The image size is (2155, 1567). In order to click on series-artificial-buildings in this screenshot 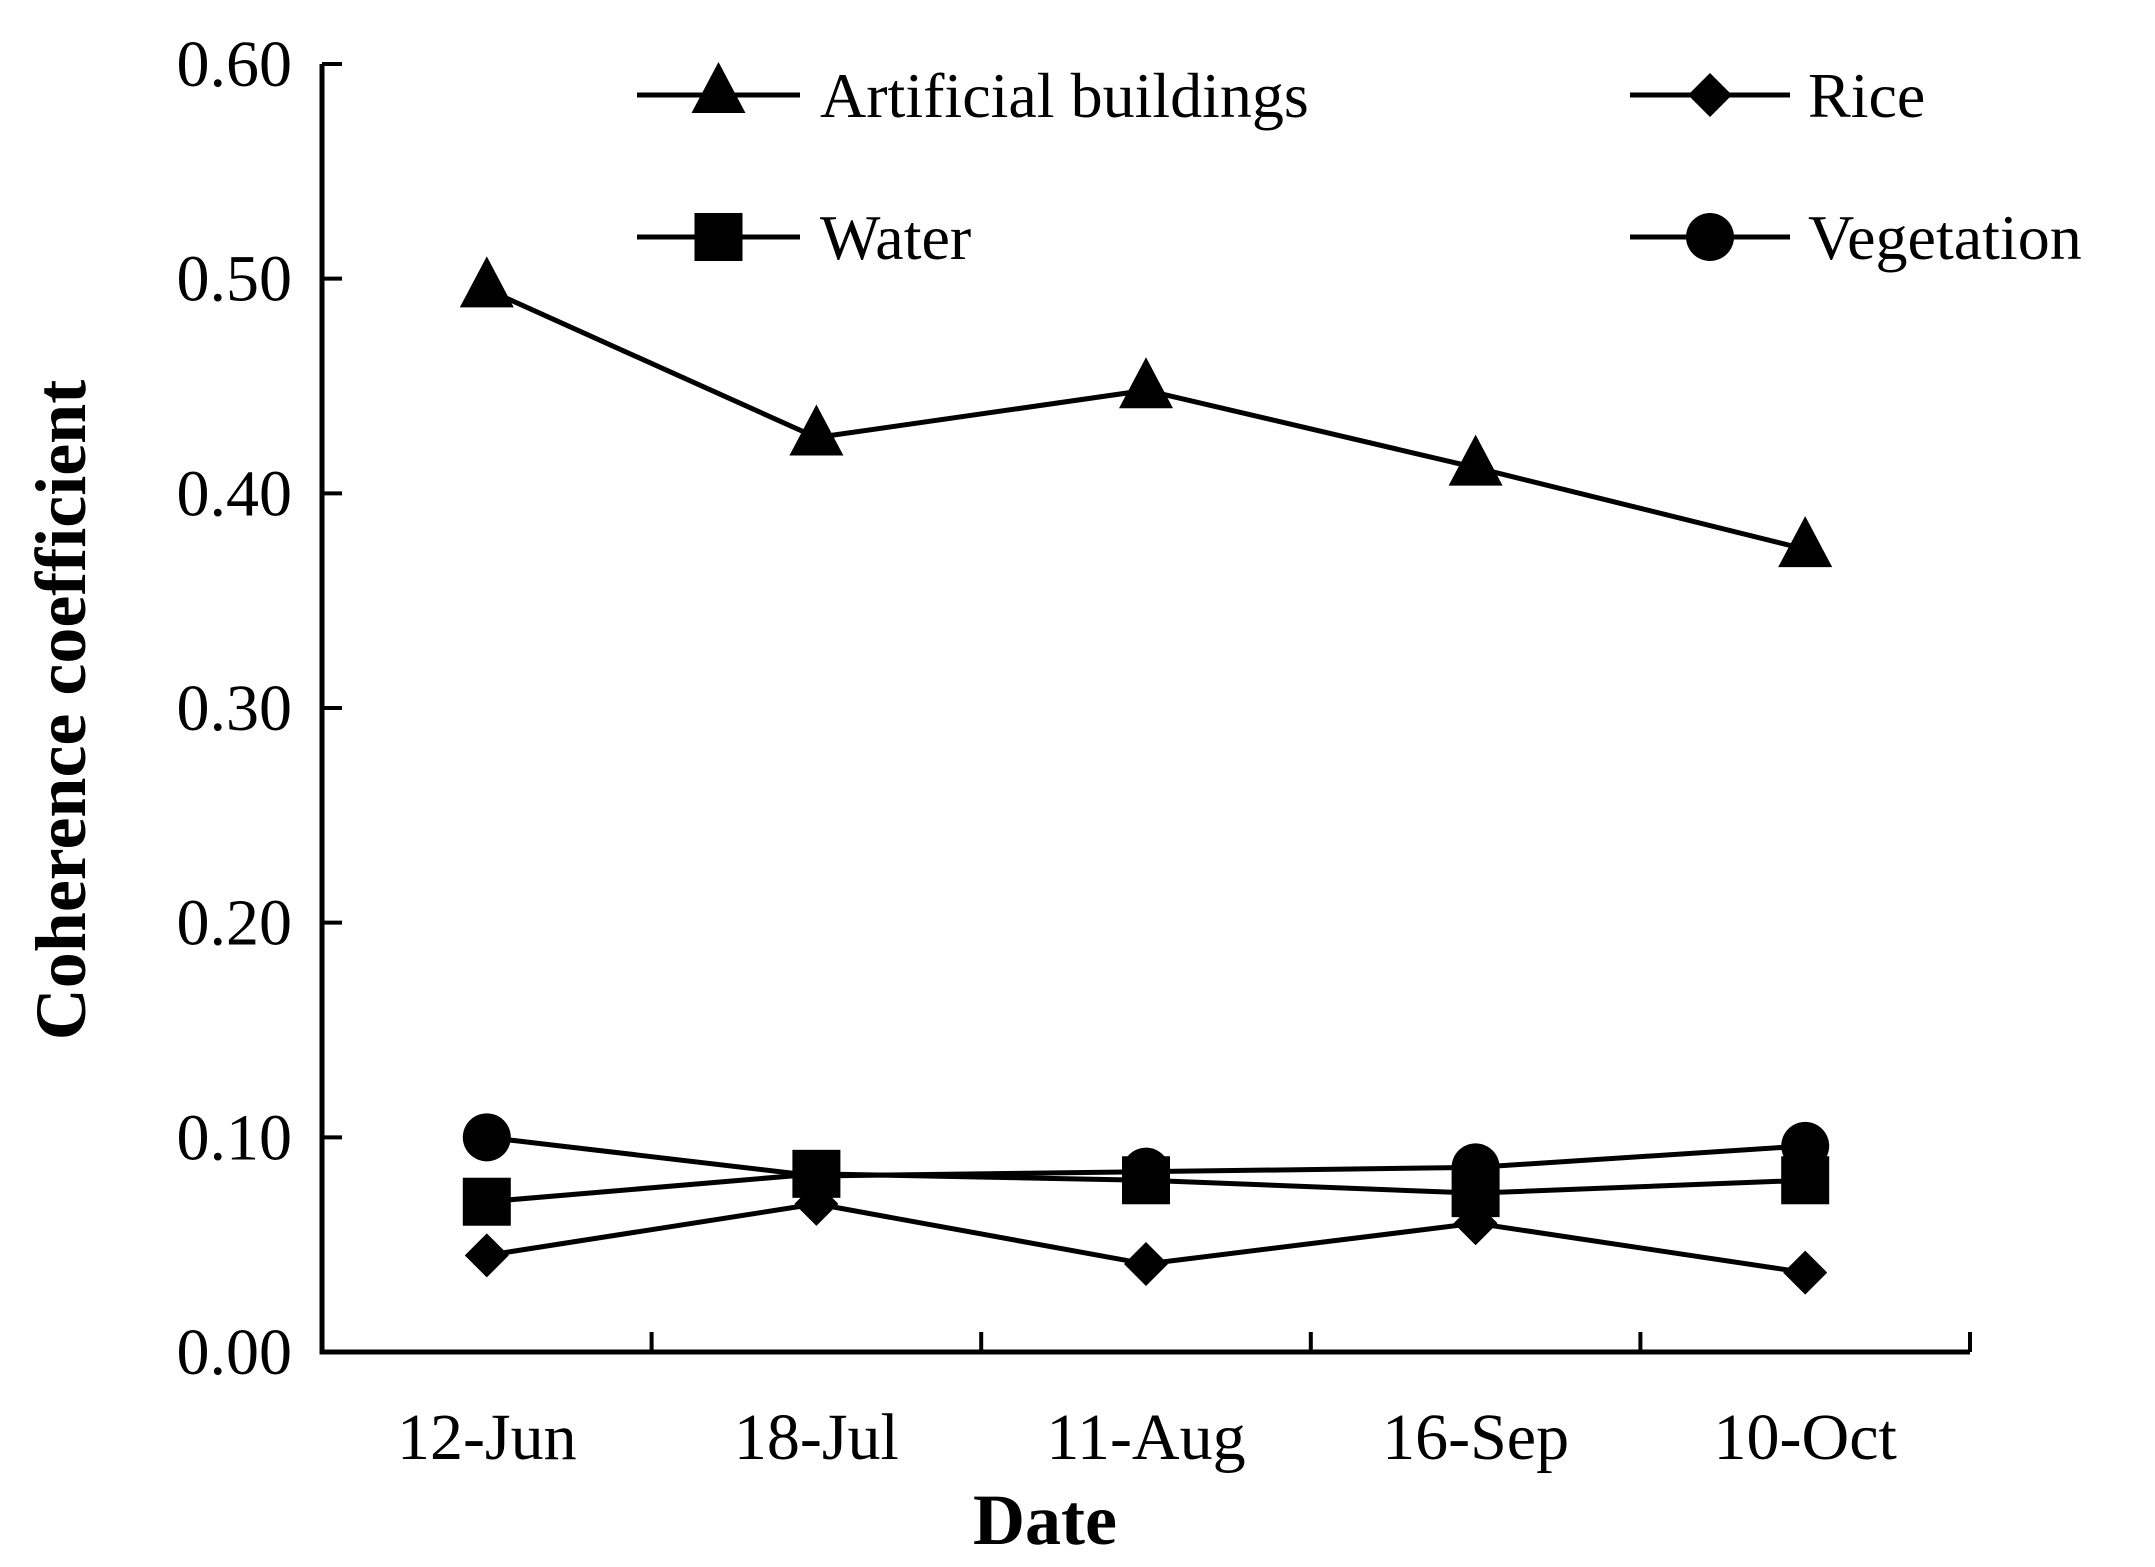, I will do `click(1146, 412)`.